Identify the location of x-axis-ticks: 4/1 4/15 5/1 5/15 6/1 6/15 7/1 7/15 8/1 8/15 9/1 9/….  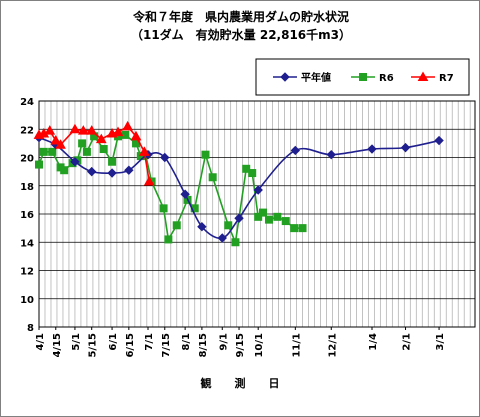
(240, 342).